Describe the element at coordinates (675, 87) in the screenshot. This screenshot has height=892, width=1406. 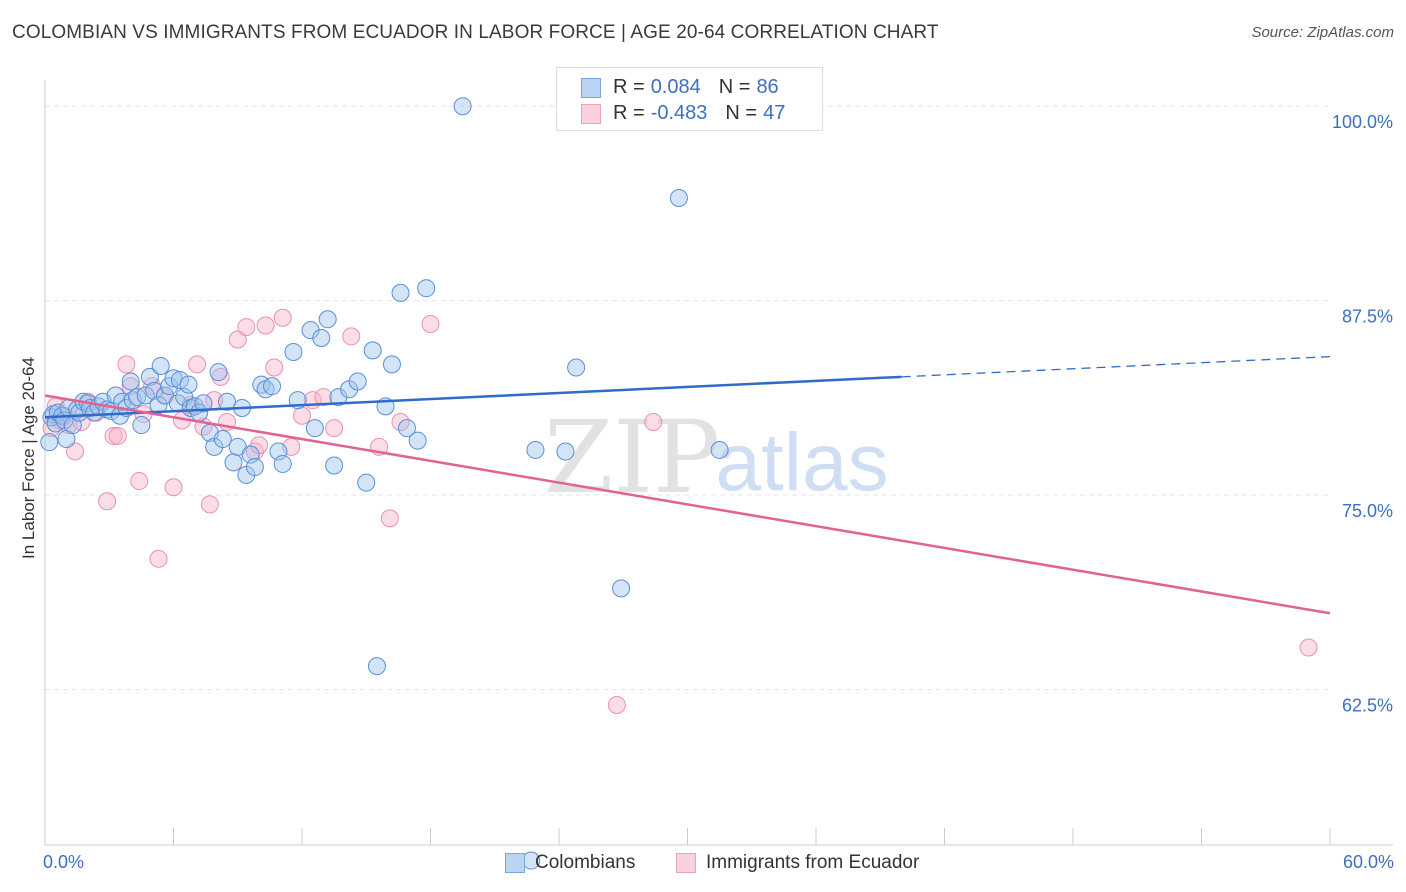
I see `legend-r-value-colombians: 0.084` at that location.